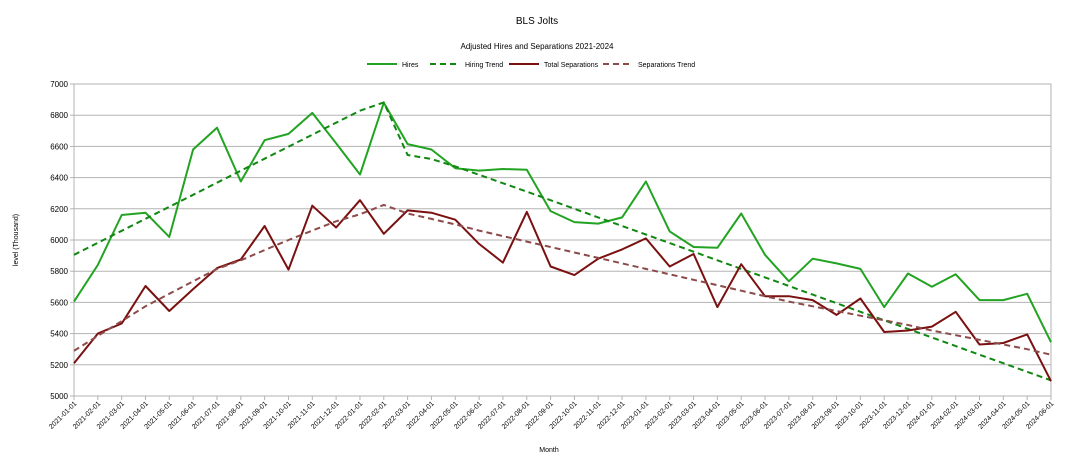  What do you see at coordinates (59, 334) in the screenshot?
I see `y-tick-label: 5400` at bounding box center [59, 334].